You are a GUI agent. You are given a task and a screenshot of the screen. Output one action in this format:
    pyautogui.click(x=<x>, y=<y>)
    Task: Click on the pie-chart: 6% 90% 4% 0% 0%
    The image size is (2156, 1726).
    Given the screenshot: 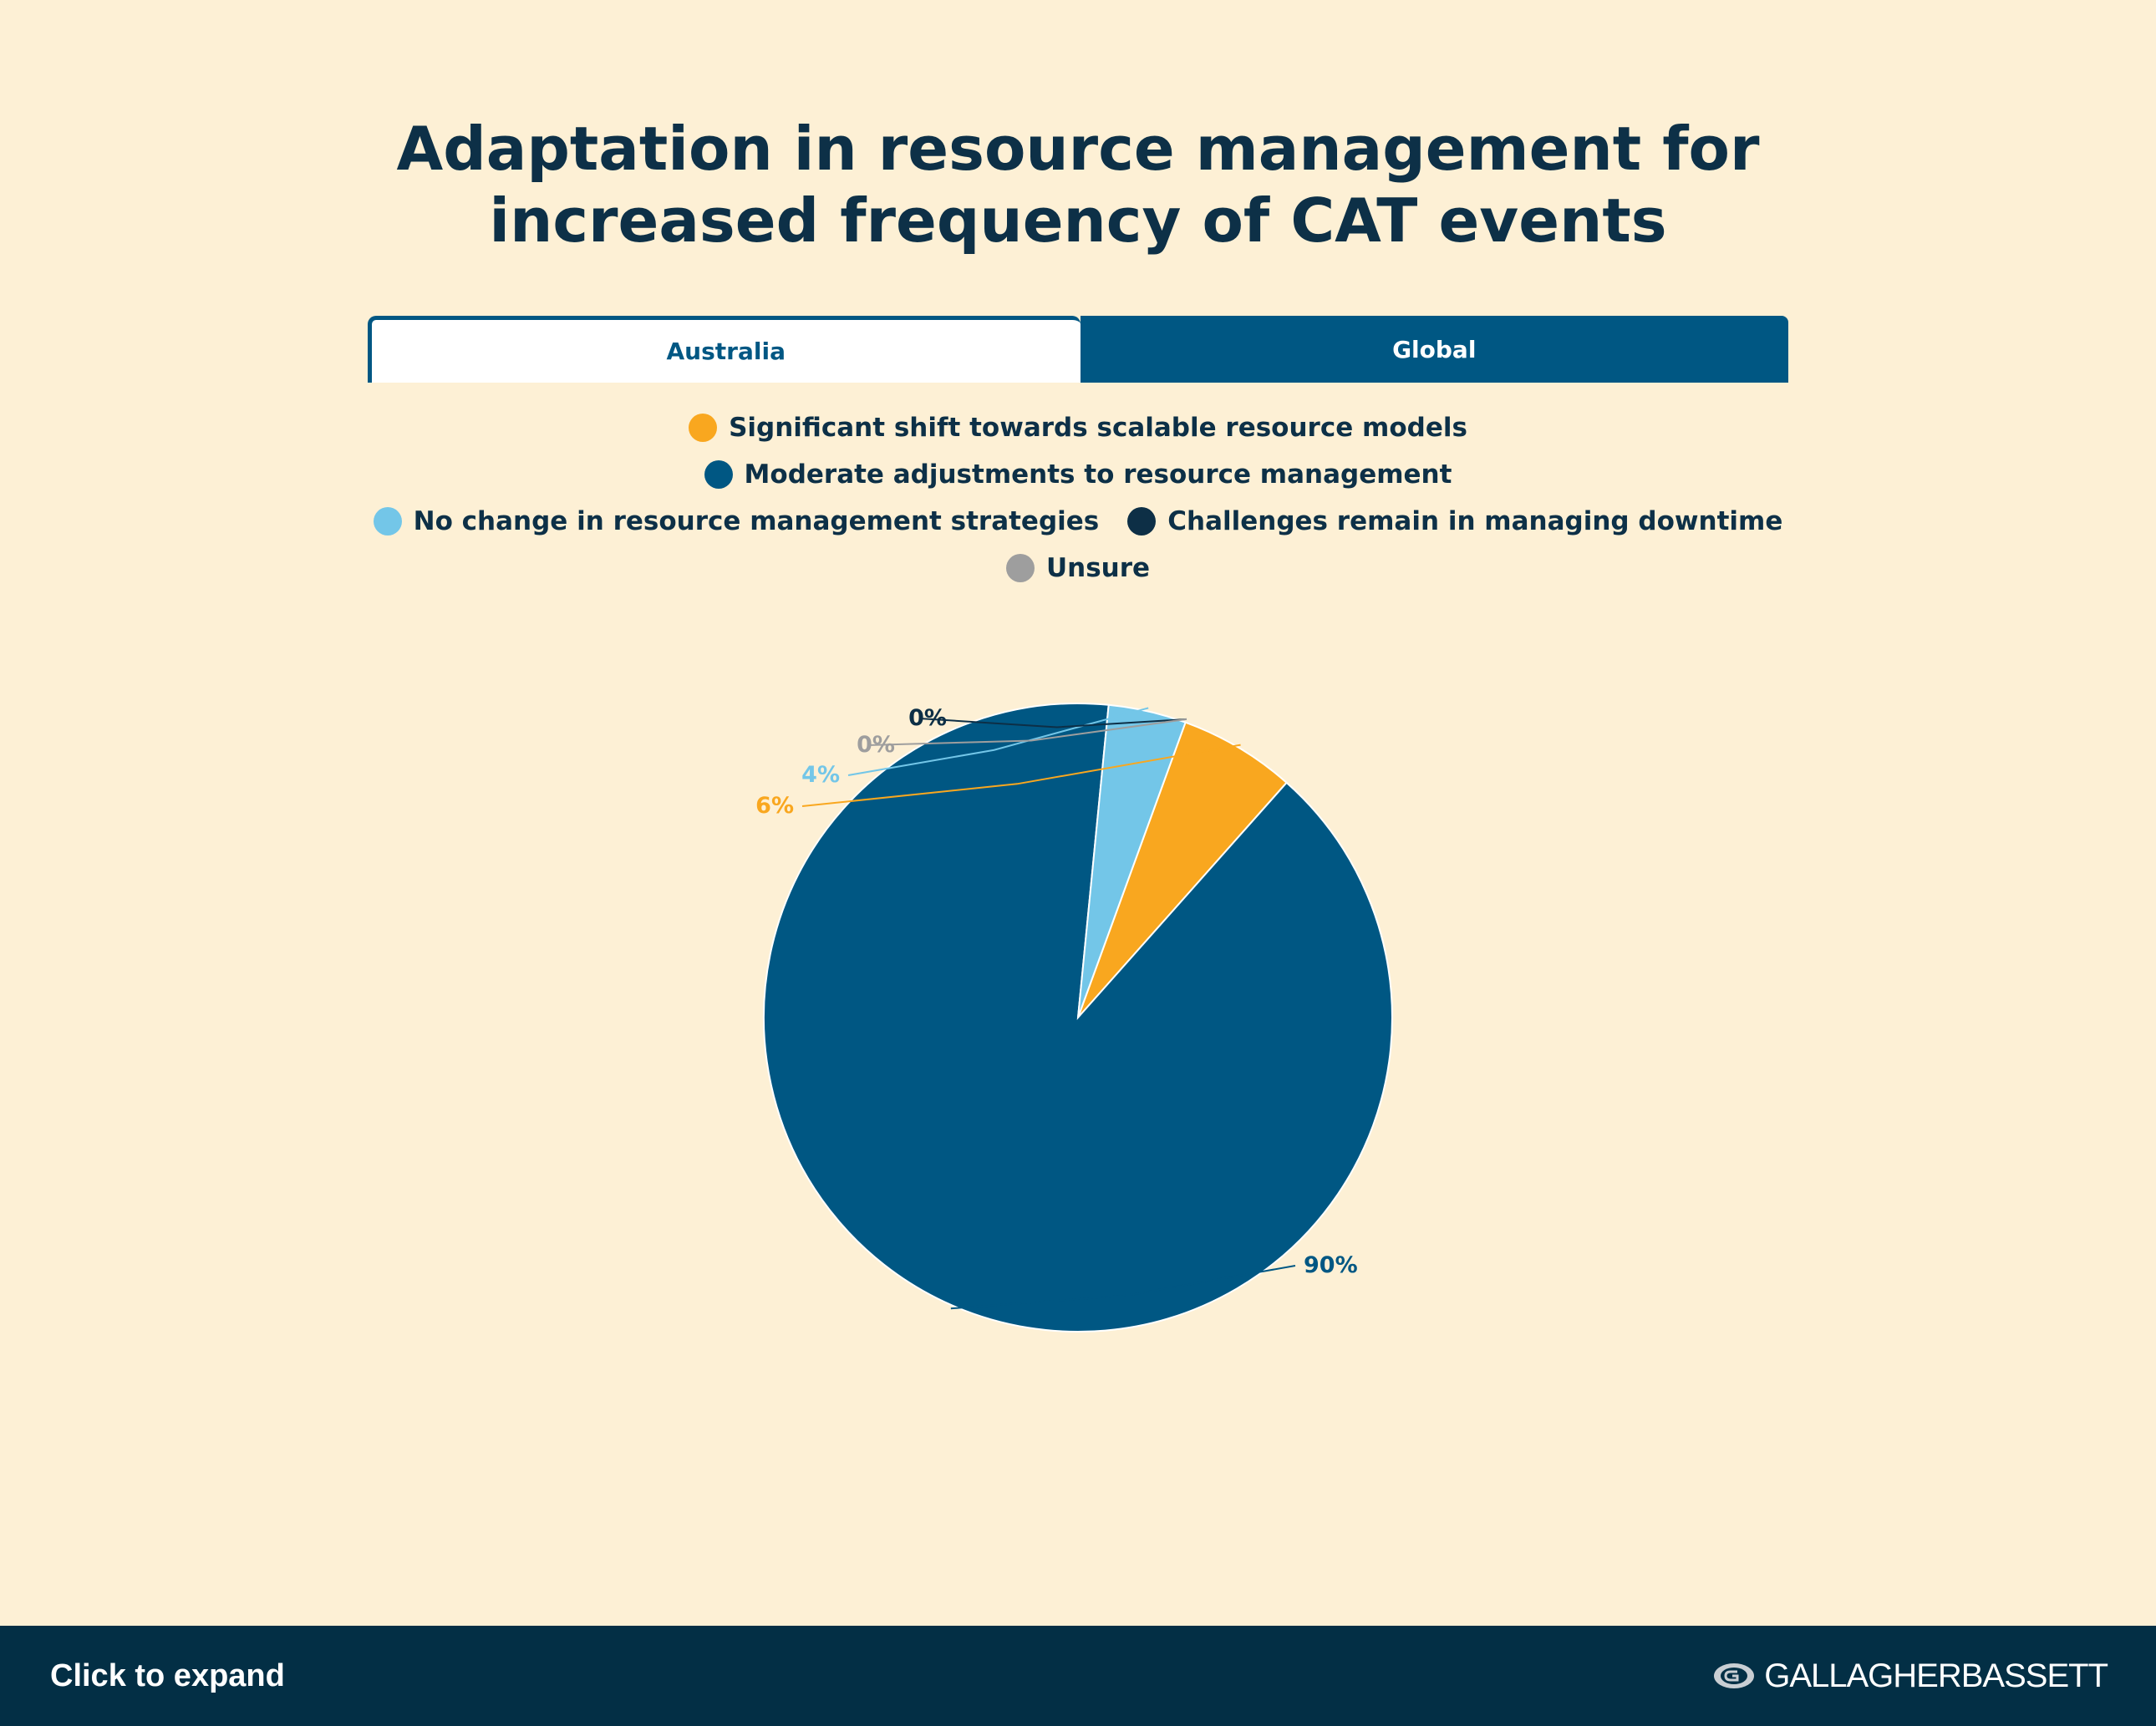 What is the action you would take?
    pyautogui.click(x=1074, y=1018)
    